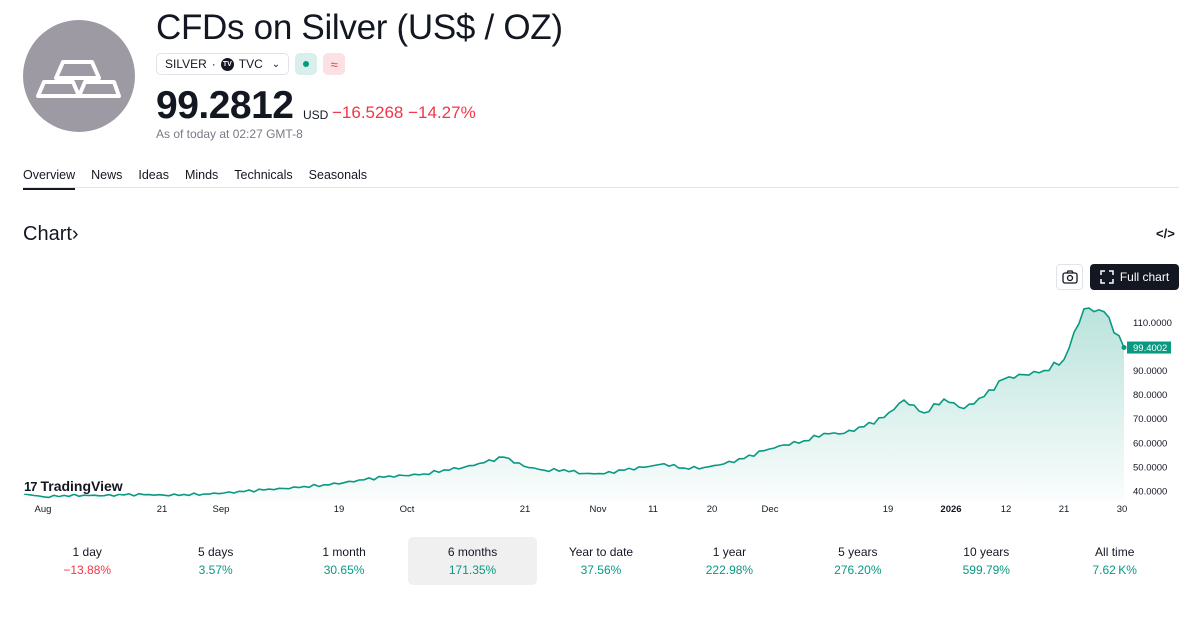 The width and height of the screenshot is (1200, 629). What do you see at coordinates (1114, 570) in the screenshot?
I see `period-value: 7.62 K%` at bounding box center [1114, 570].